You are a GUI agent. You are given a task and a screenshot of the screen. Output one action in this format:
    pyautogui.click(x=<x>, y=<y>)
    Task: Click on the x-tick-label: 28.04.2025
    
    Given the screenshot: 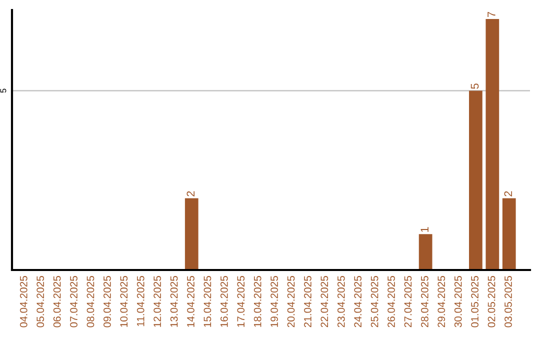 What is the action you would take?
    pyautogui.click(x=424, y=302)
    